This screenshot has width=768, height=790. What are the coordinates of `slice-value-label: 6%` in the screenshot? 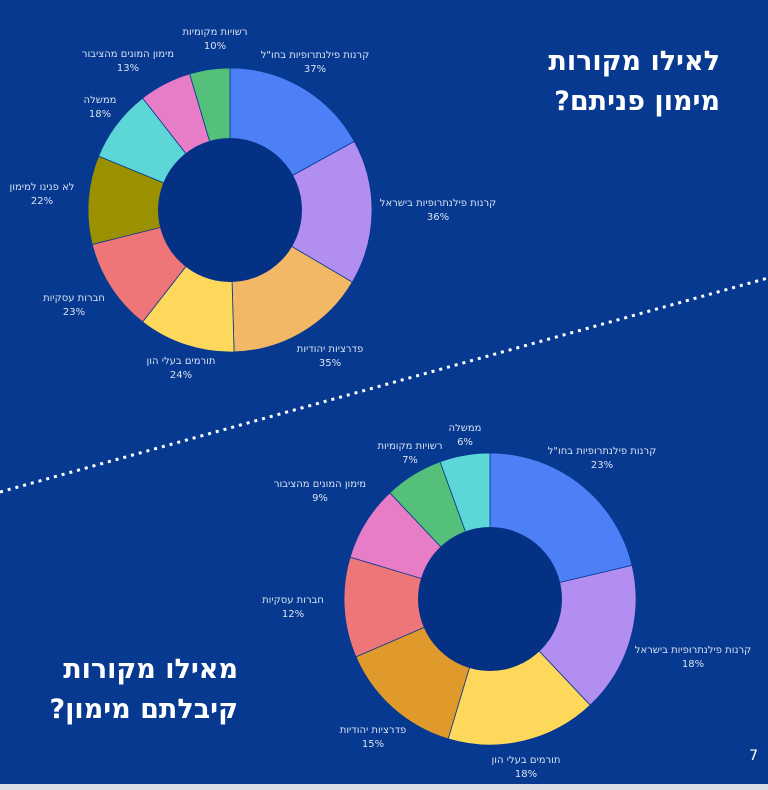 It's located at (465, 442).